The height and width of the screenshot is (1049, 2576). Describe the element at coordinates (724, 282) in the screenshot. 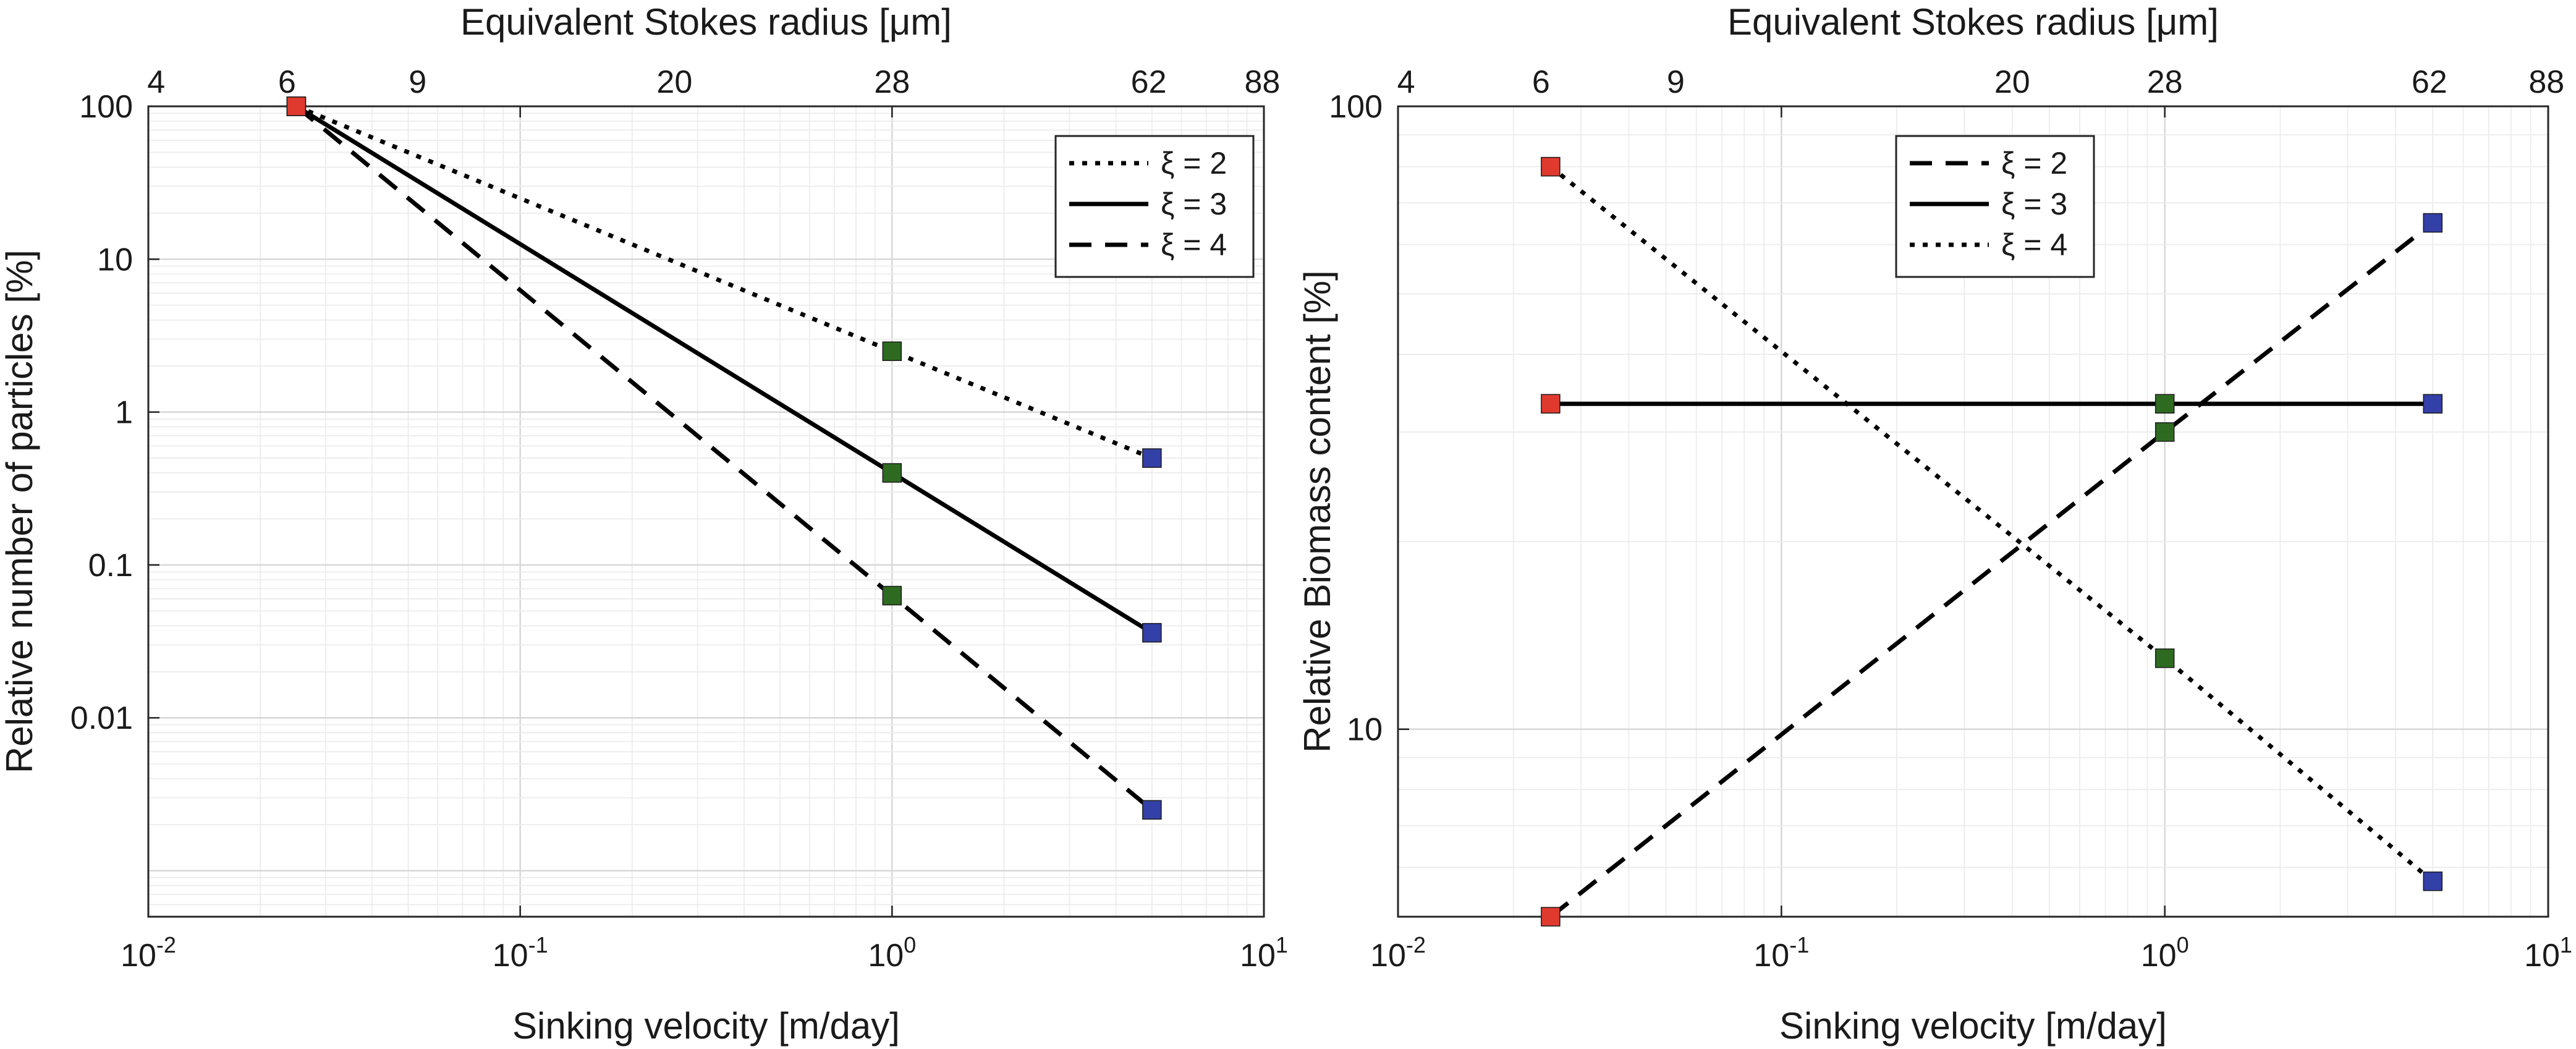

I see `series-line` at that location.